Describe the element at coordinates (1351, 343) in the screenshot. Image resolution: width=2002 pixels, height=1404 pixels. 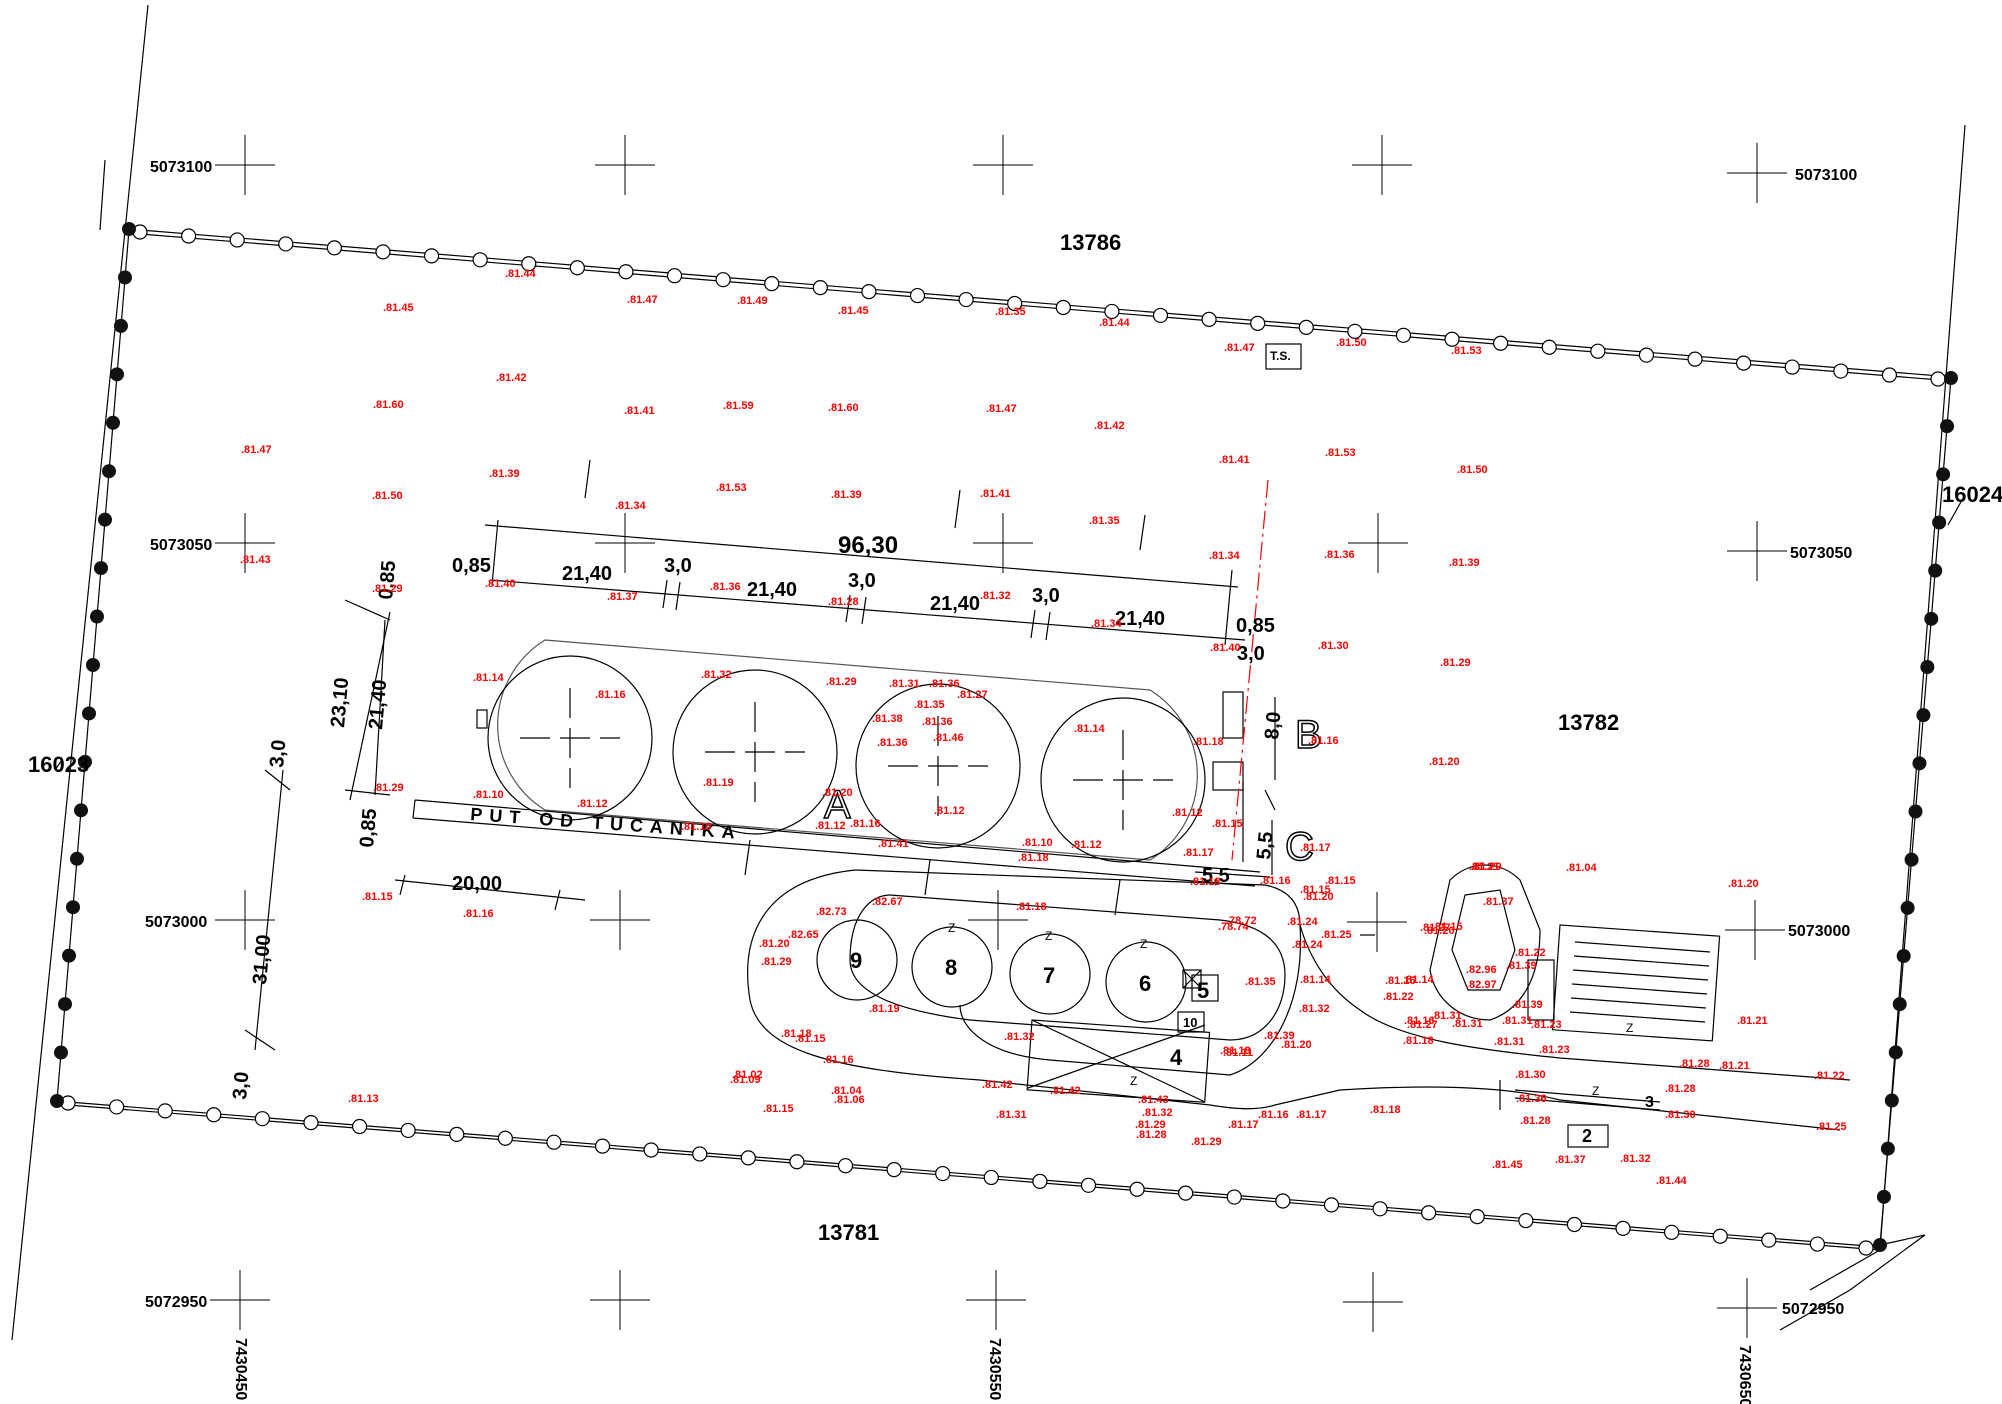
I see `spot-height: .81.50` at that location.